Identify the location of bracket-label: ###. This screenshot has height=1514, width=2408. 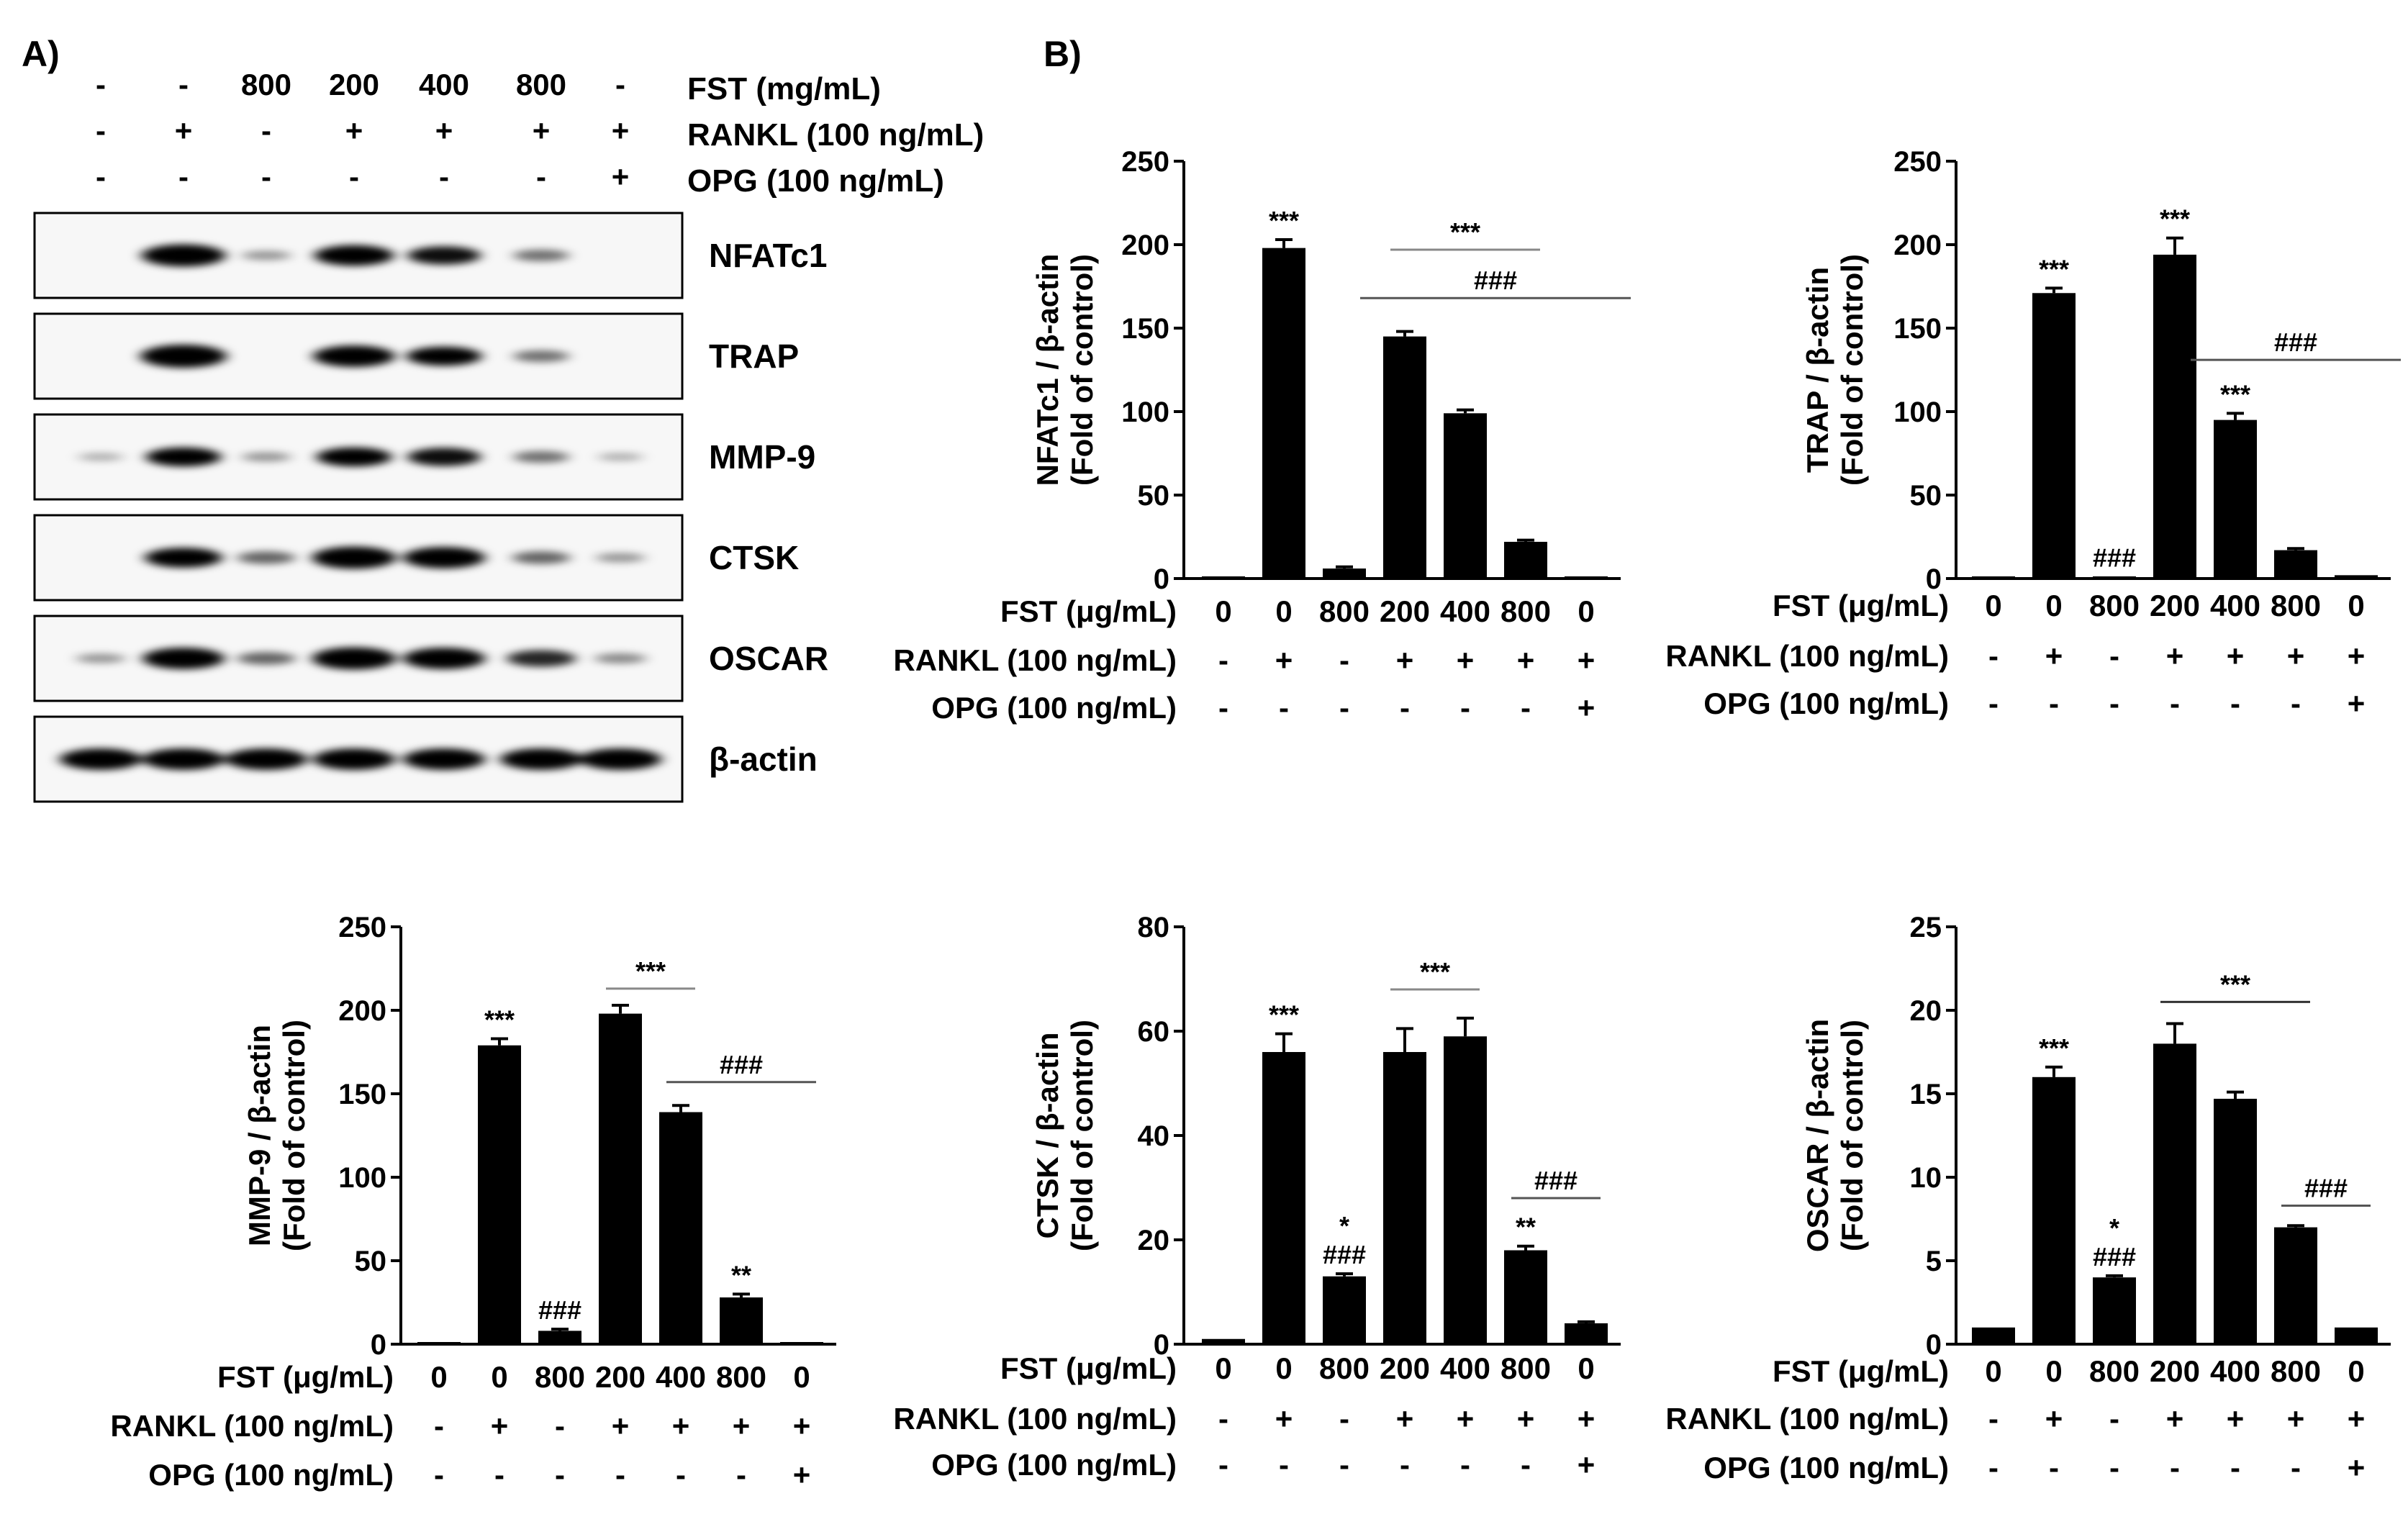
(2295, 342).